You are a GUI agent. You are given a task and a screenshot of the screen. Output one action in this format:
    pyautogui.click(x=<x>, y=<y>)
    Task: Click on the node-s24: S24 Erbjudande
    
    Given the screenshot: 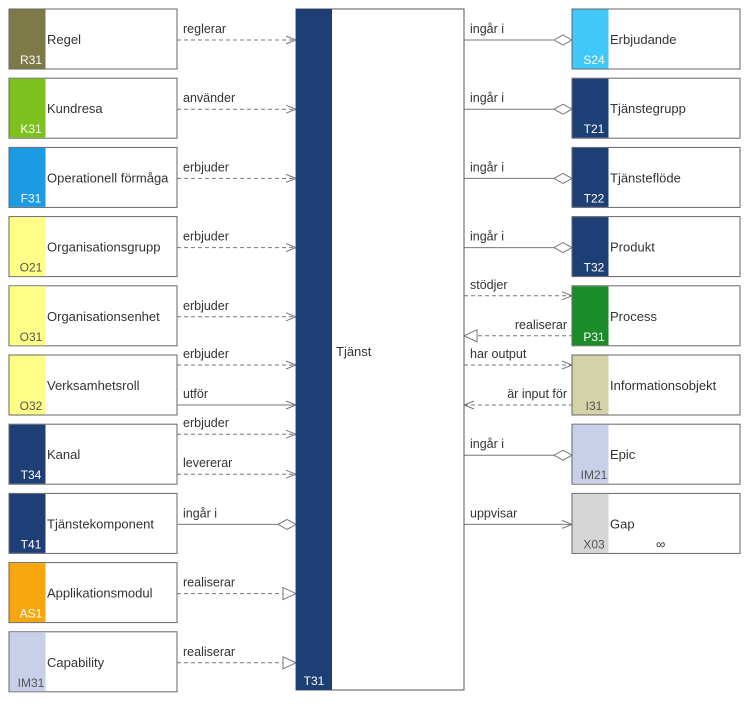 What is the action you would take?
    pyautogui.click(x=656, y=39)
    